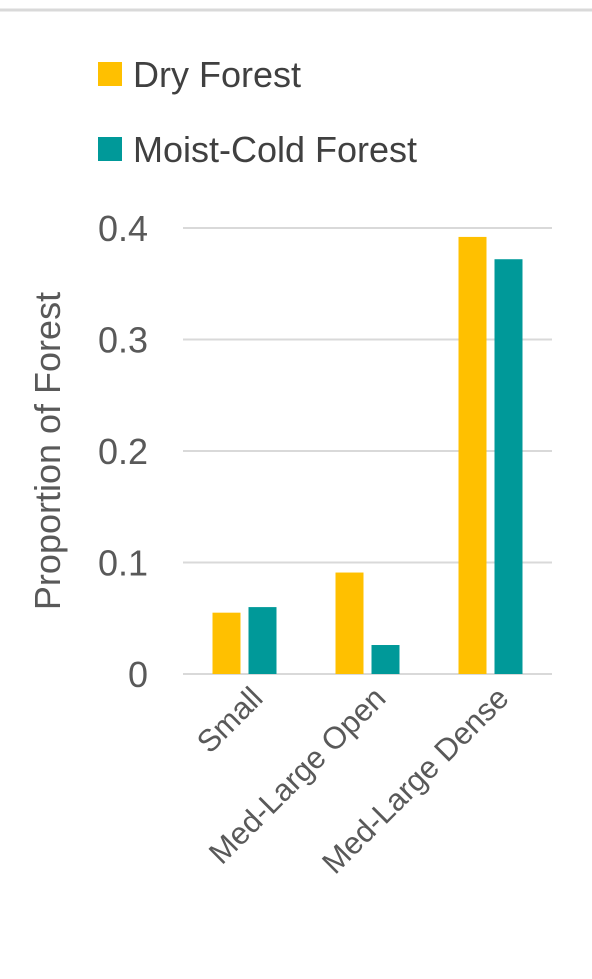 Image resolution: width=592 pixels, height=979 pixels. Describe the element at coordinates (262, 640) in the screenshot. I see `bar-moist-cold-forest-small` at that location.